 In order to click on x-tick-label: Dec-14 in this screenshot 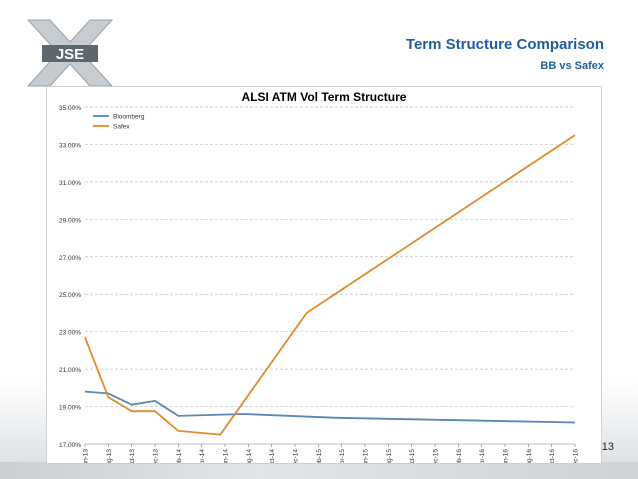, I will do `click(296, 456)`.